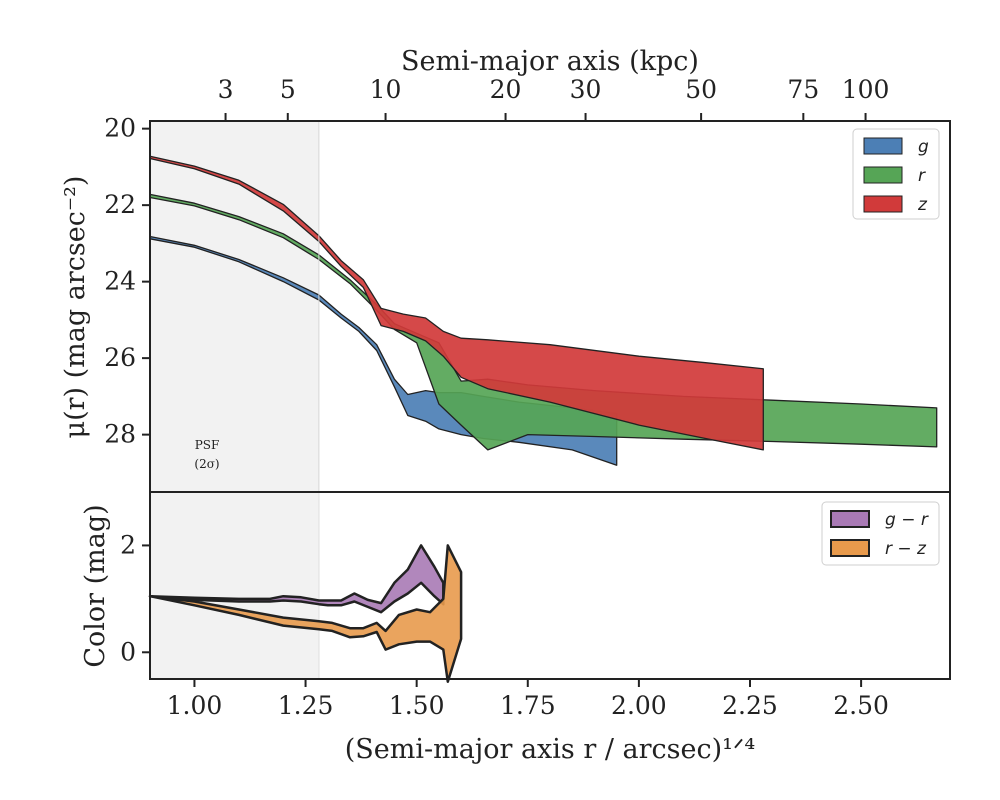 This screenshot has height=800, width=1000. I want to click on x-tick-label: 1.75, so click(528, 705).